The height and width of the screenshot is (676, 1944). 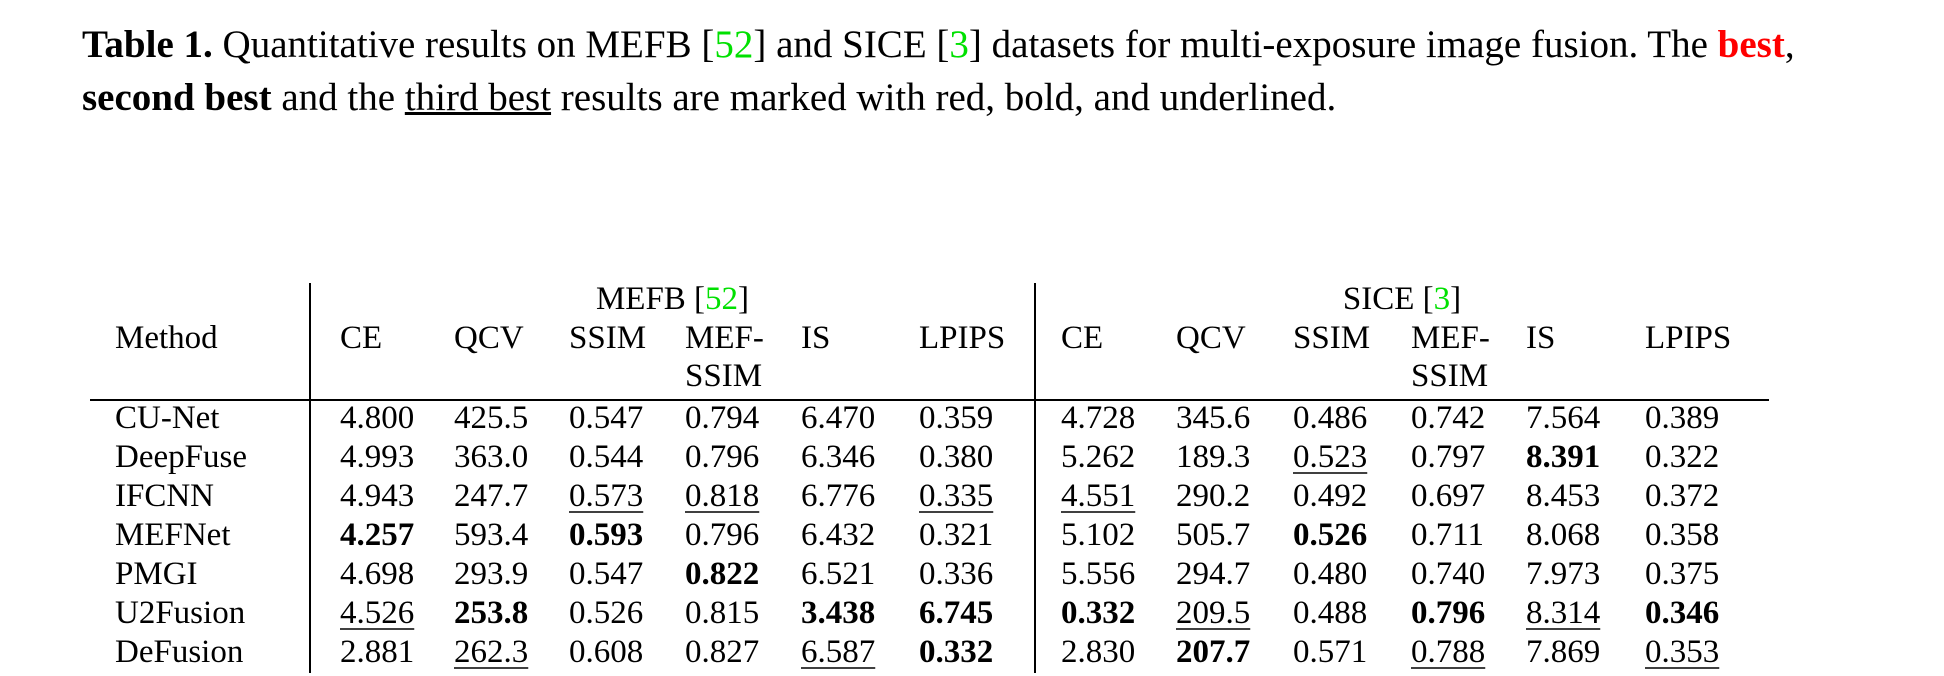 I want to click on table-cell: 0.480, so click(x=1330, y=574).